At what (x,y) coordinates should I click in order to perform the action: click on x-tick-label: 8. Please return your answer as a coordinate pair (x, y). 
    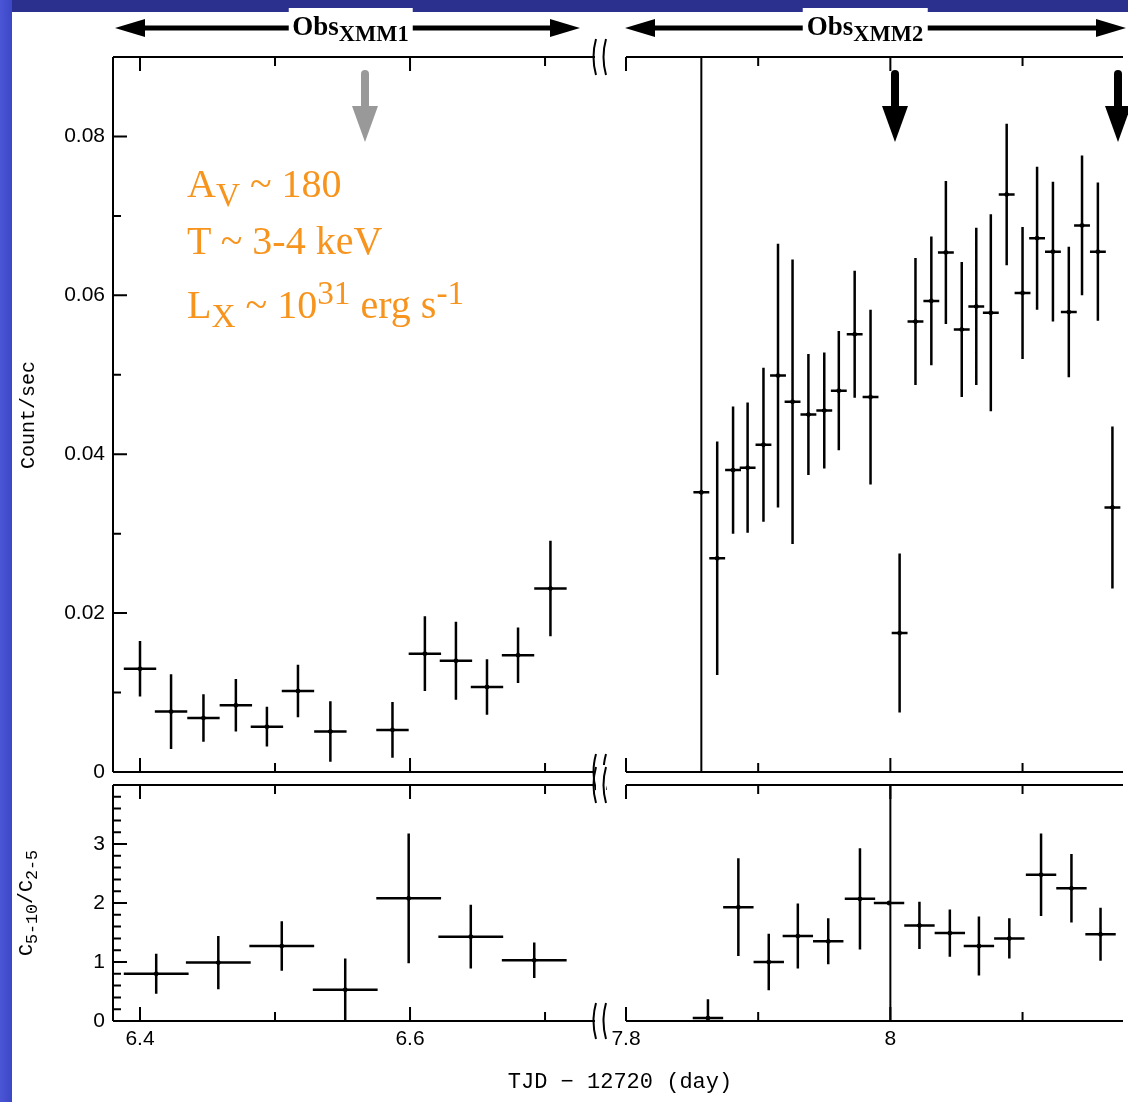
    Looking at the image, I should click on (890, 1038).